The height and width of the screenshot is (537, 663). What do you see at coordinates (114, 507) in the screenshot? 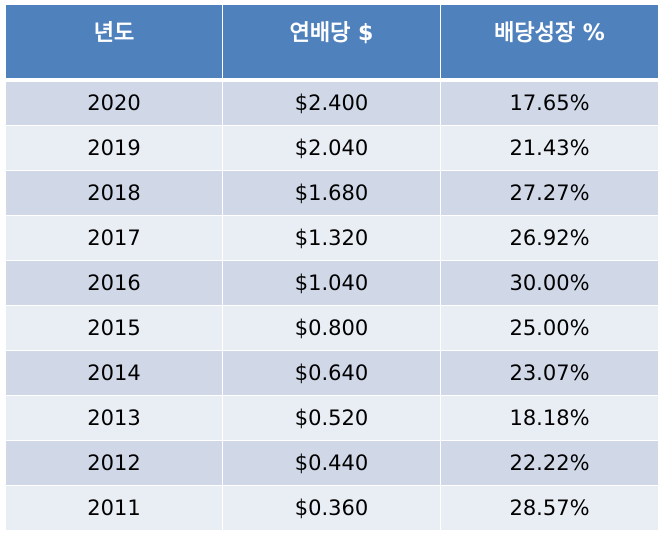
I see `year-cell: 2011` at bounding box center [114, 507].